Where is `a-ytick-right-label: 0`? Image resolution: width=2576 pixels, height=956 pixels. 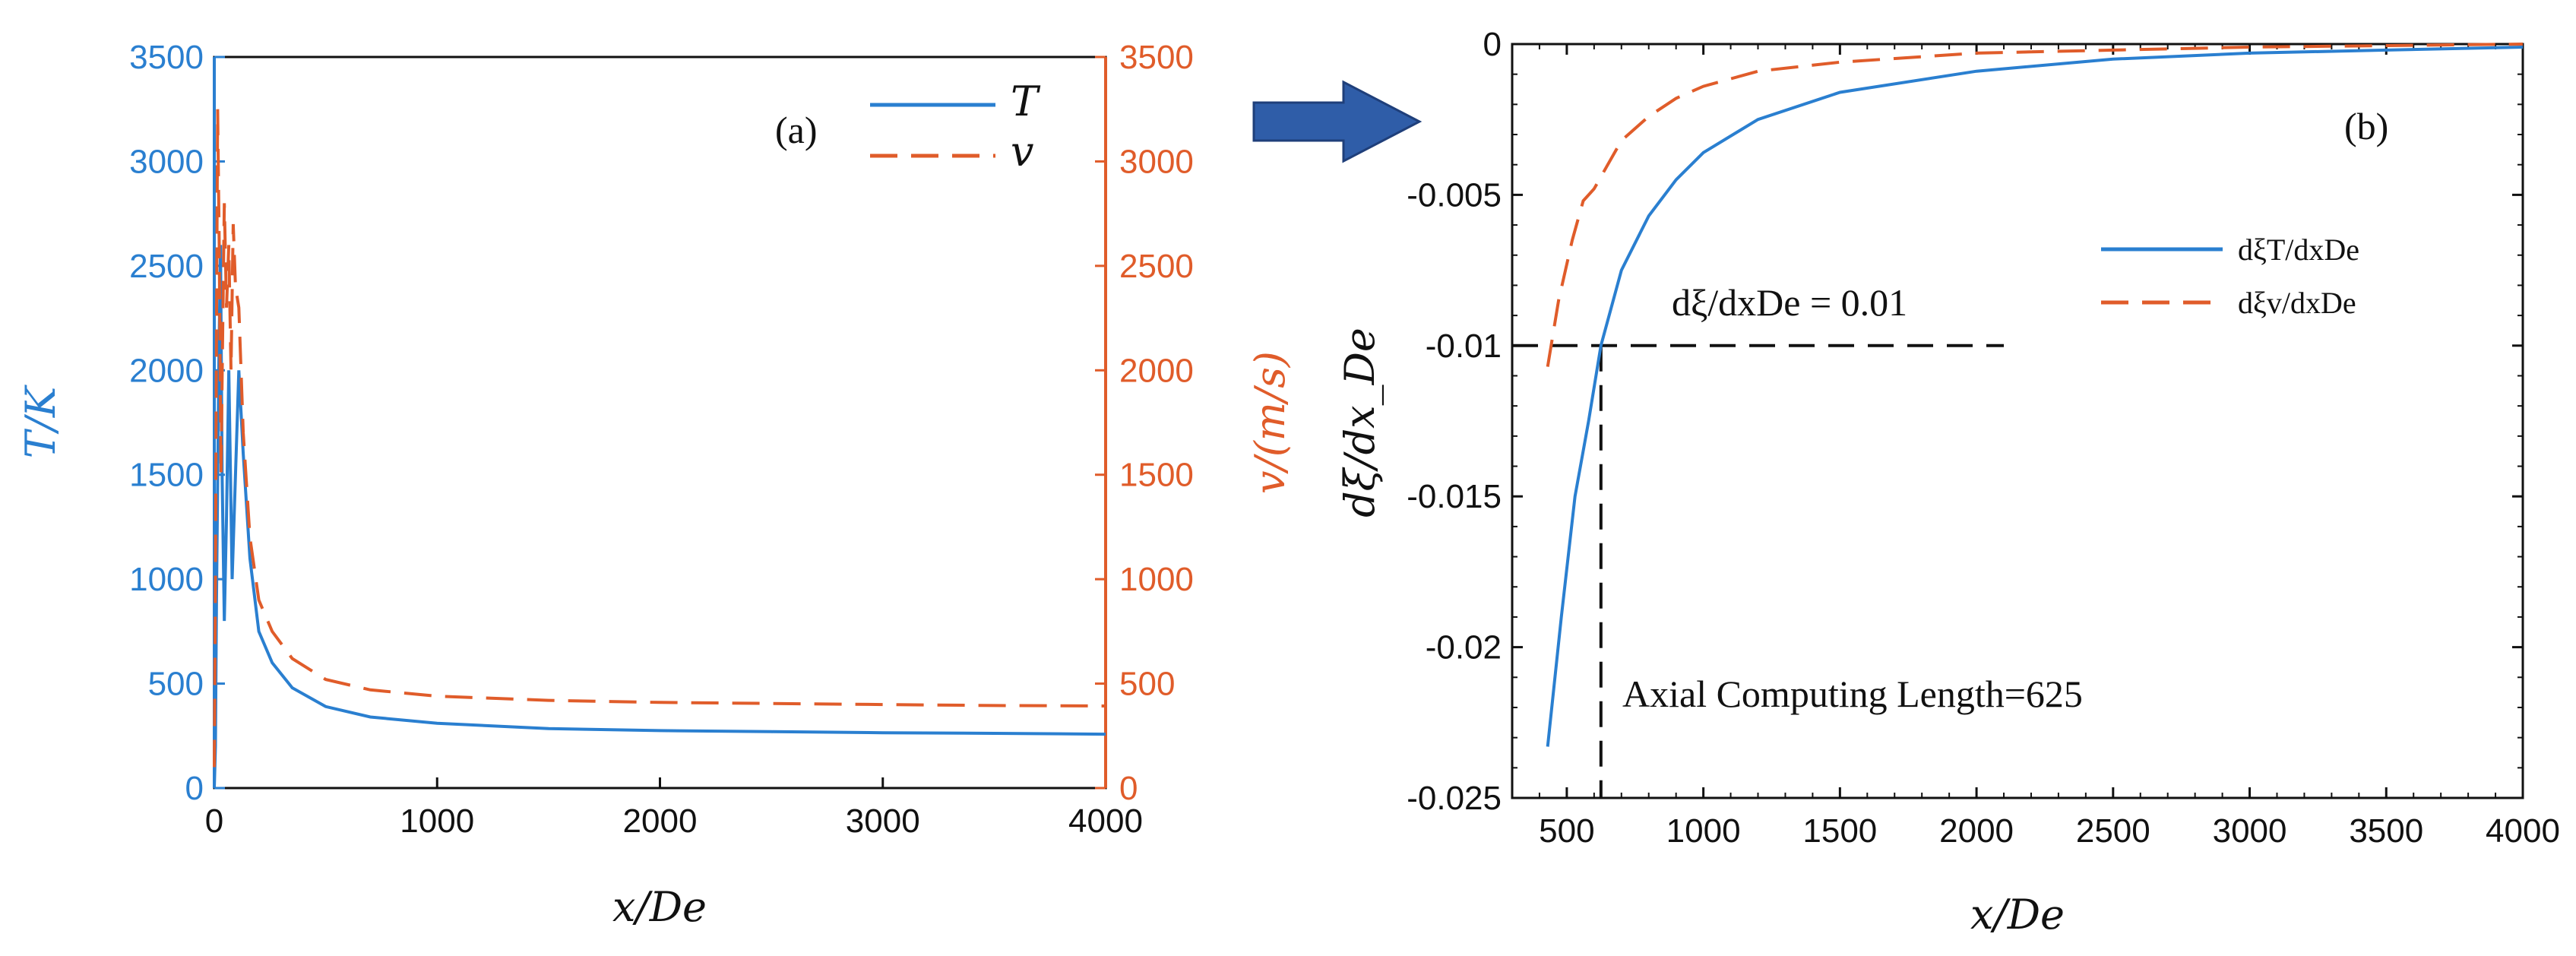
a-ytick-right-label: 0 is located at coordinates (1128, 788).